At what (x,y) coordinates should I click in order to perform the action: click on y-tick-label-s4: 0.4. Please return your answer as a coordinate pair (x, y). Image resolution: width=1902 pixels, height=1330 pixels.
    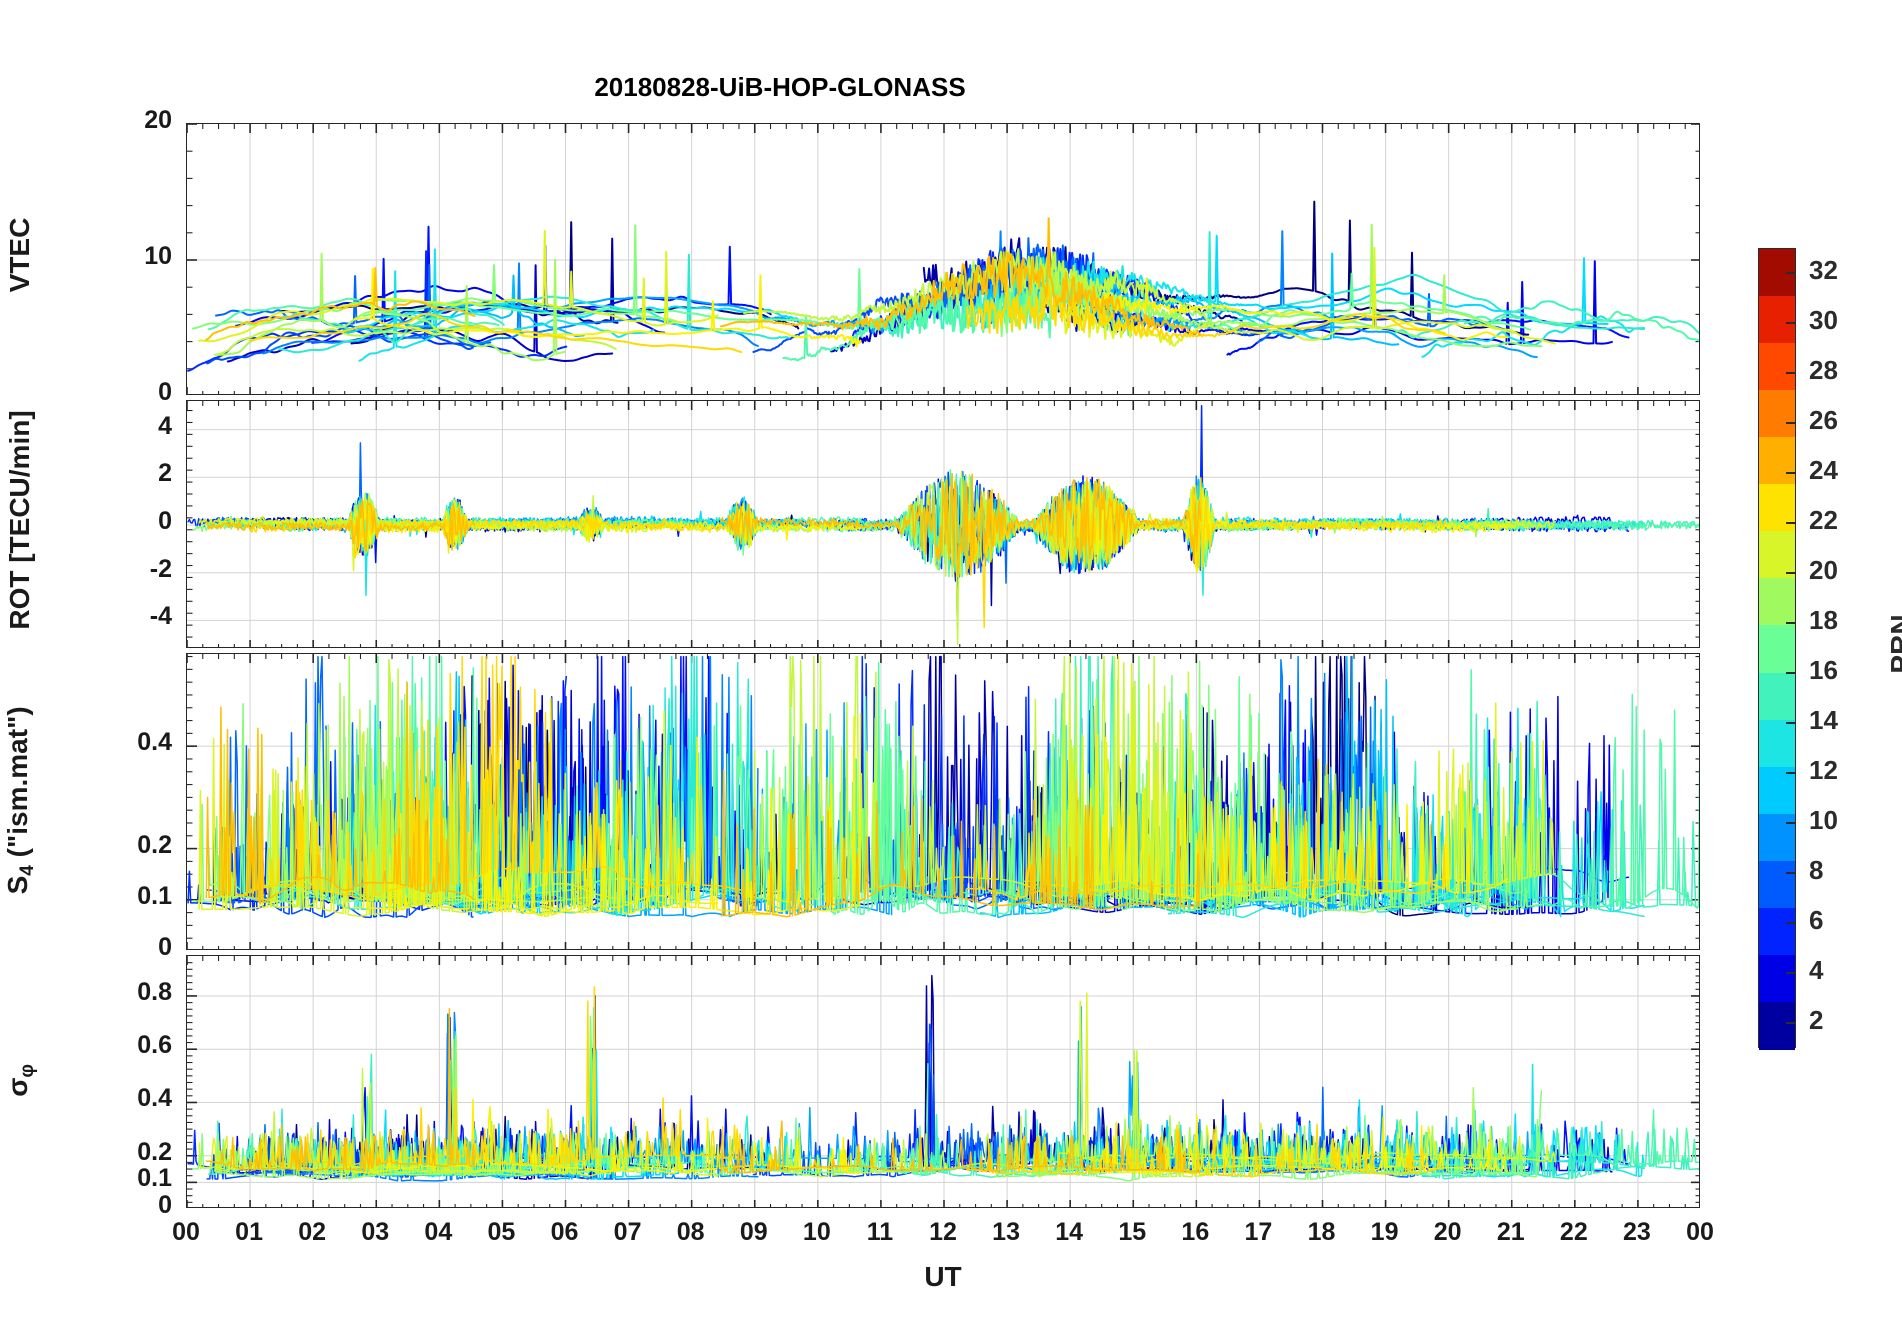
    Looking at the image, I should click on (154, 742).